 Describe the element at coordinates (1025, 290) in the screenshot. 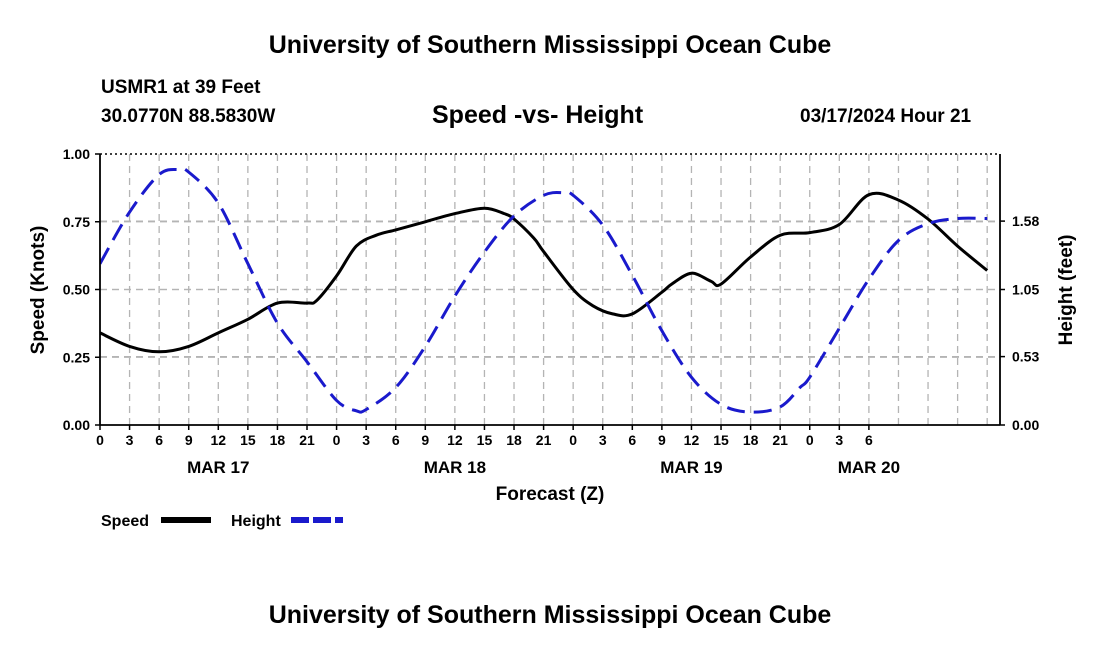

I see `y-right-tick-label: 1.05` at that location.